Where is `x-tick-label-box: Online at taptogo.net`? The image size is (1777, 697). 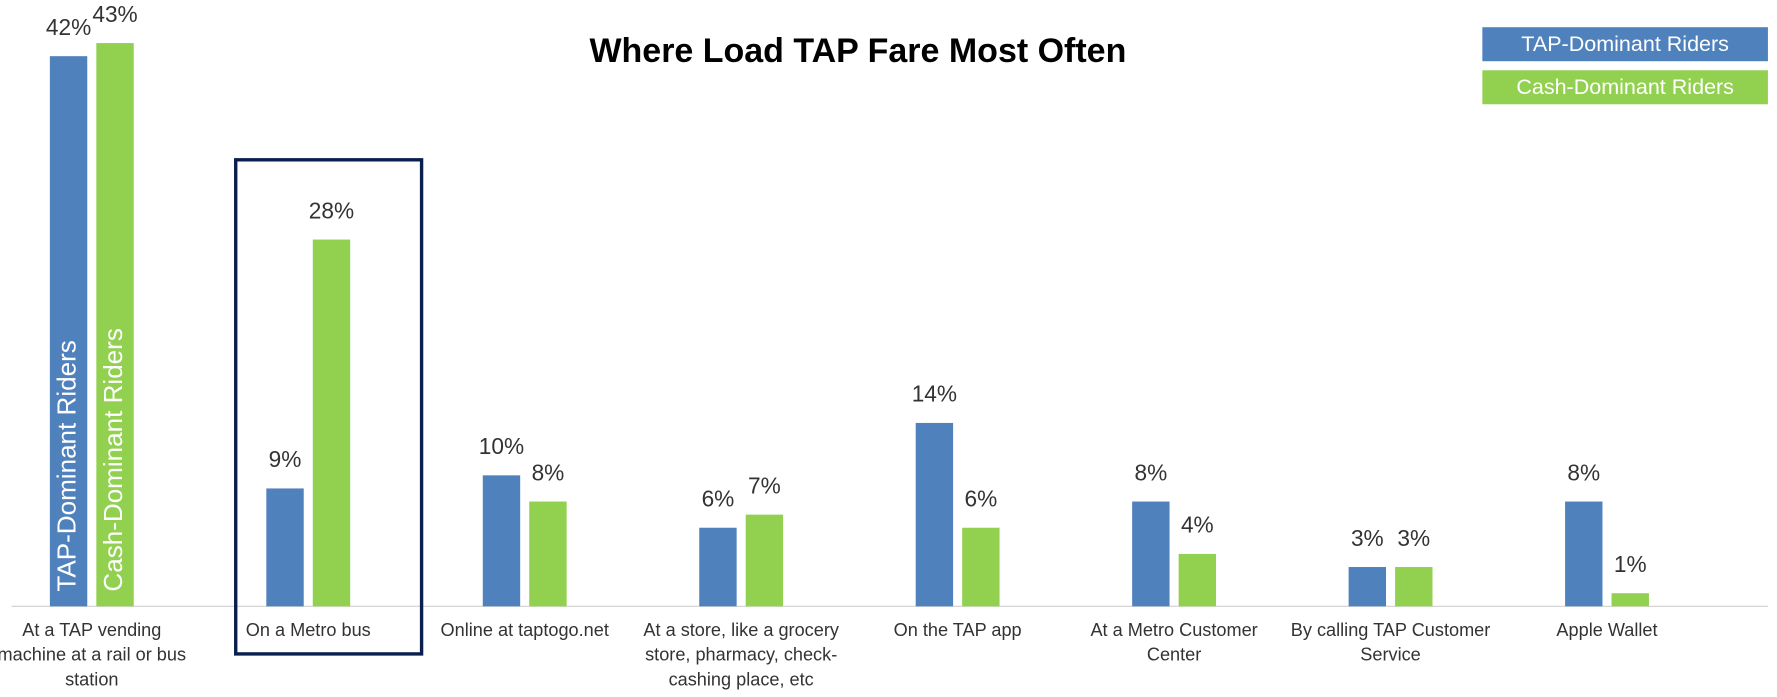
x-tick-label-box: Online at taptogo.net is located at coordinates (524, 631).